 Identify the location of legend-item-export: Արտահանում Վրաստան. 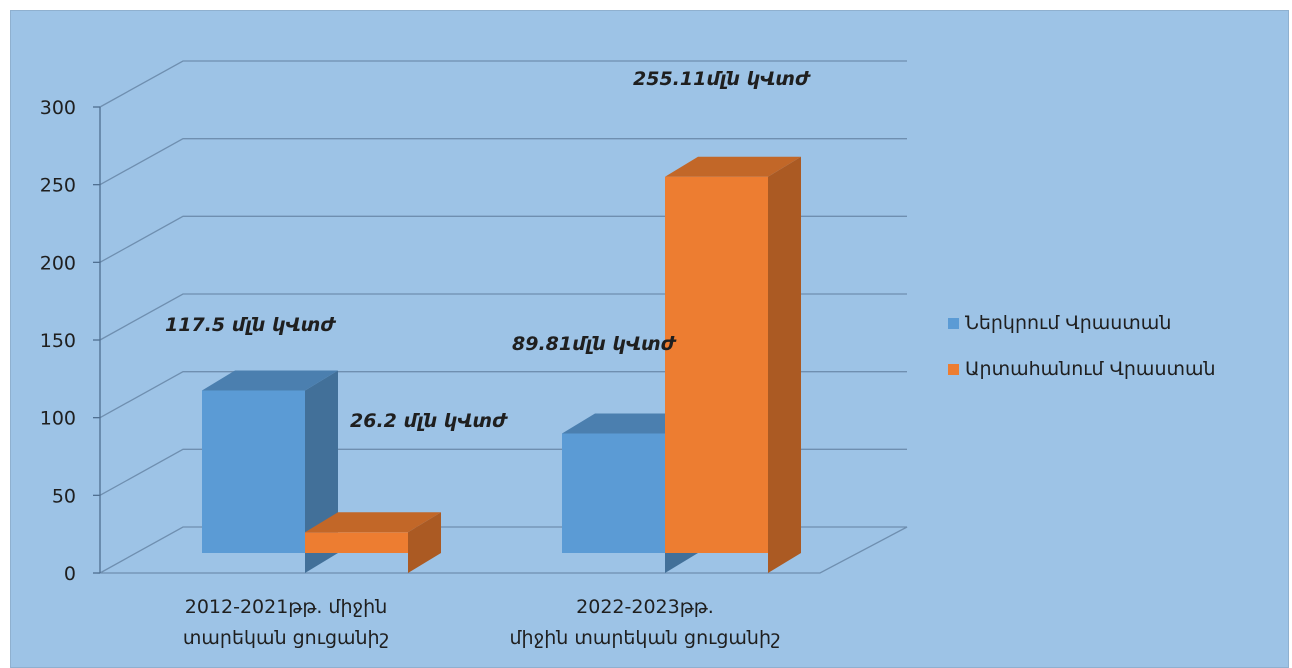
(1082, 369).